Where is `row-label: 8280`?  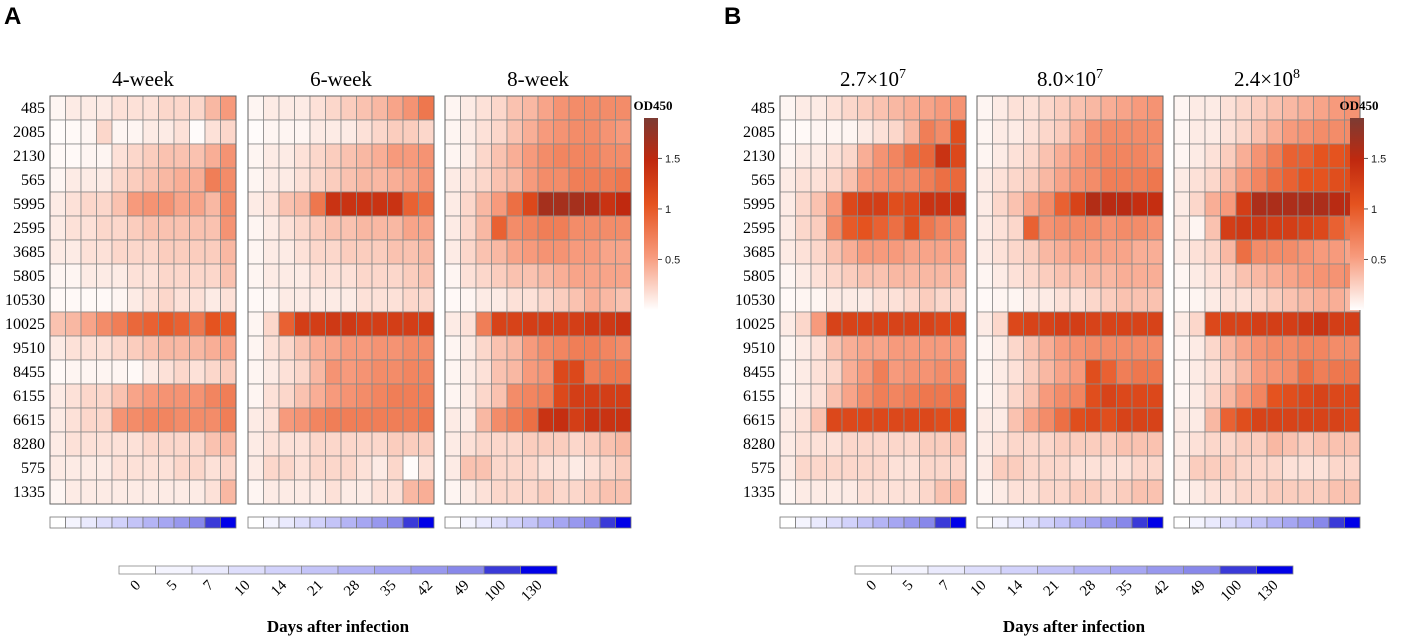
row-label: 8280 is located at coordinates (29, 444).